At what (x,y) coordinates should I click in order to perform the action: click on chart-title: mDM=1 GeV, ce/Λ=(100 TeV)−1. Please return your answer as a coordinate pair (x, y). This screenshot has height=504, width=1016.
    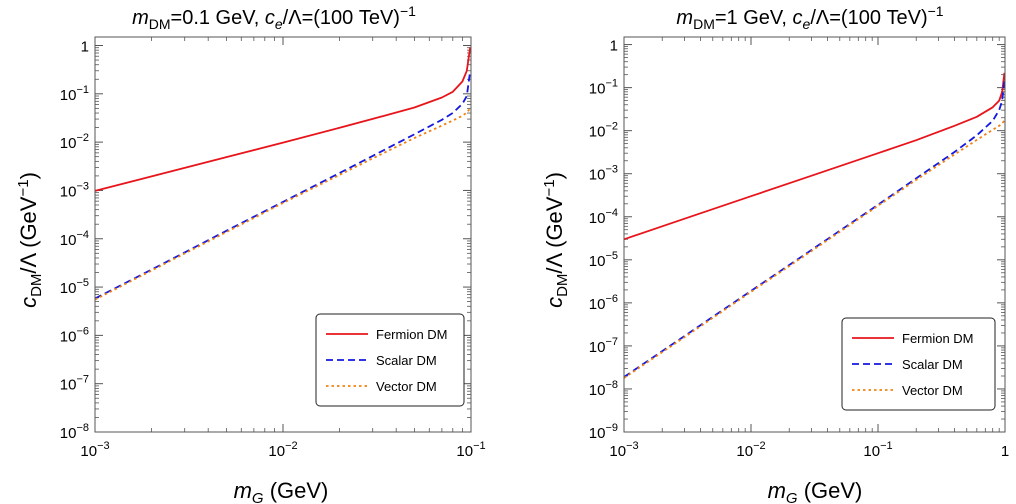
    Looking at the image, I should click on (809, 17).